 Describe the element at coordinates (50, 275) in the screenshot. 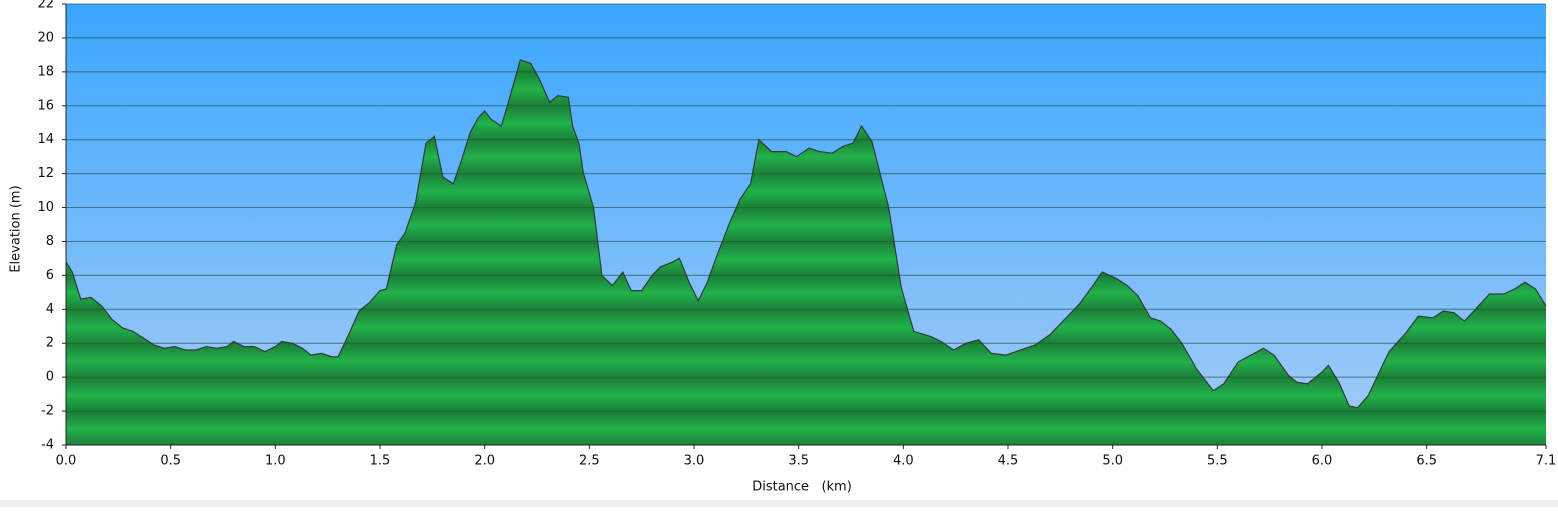

I see `y-tick-label: 6` at that location.